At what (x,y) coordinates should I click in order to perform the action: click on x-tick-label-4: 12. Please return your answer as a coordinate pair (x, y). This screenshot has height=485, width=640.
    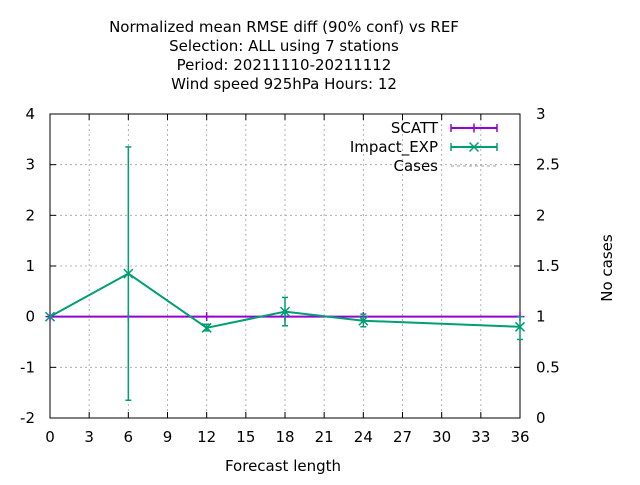
    Looking at the image, I should click on (206, 437).